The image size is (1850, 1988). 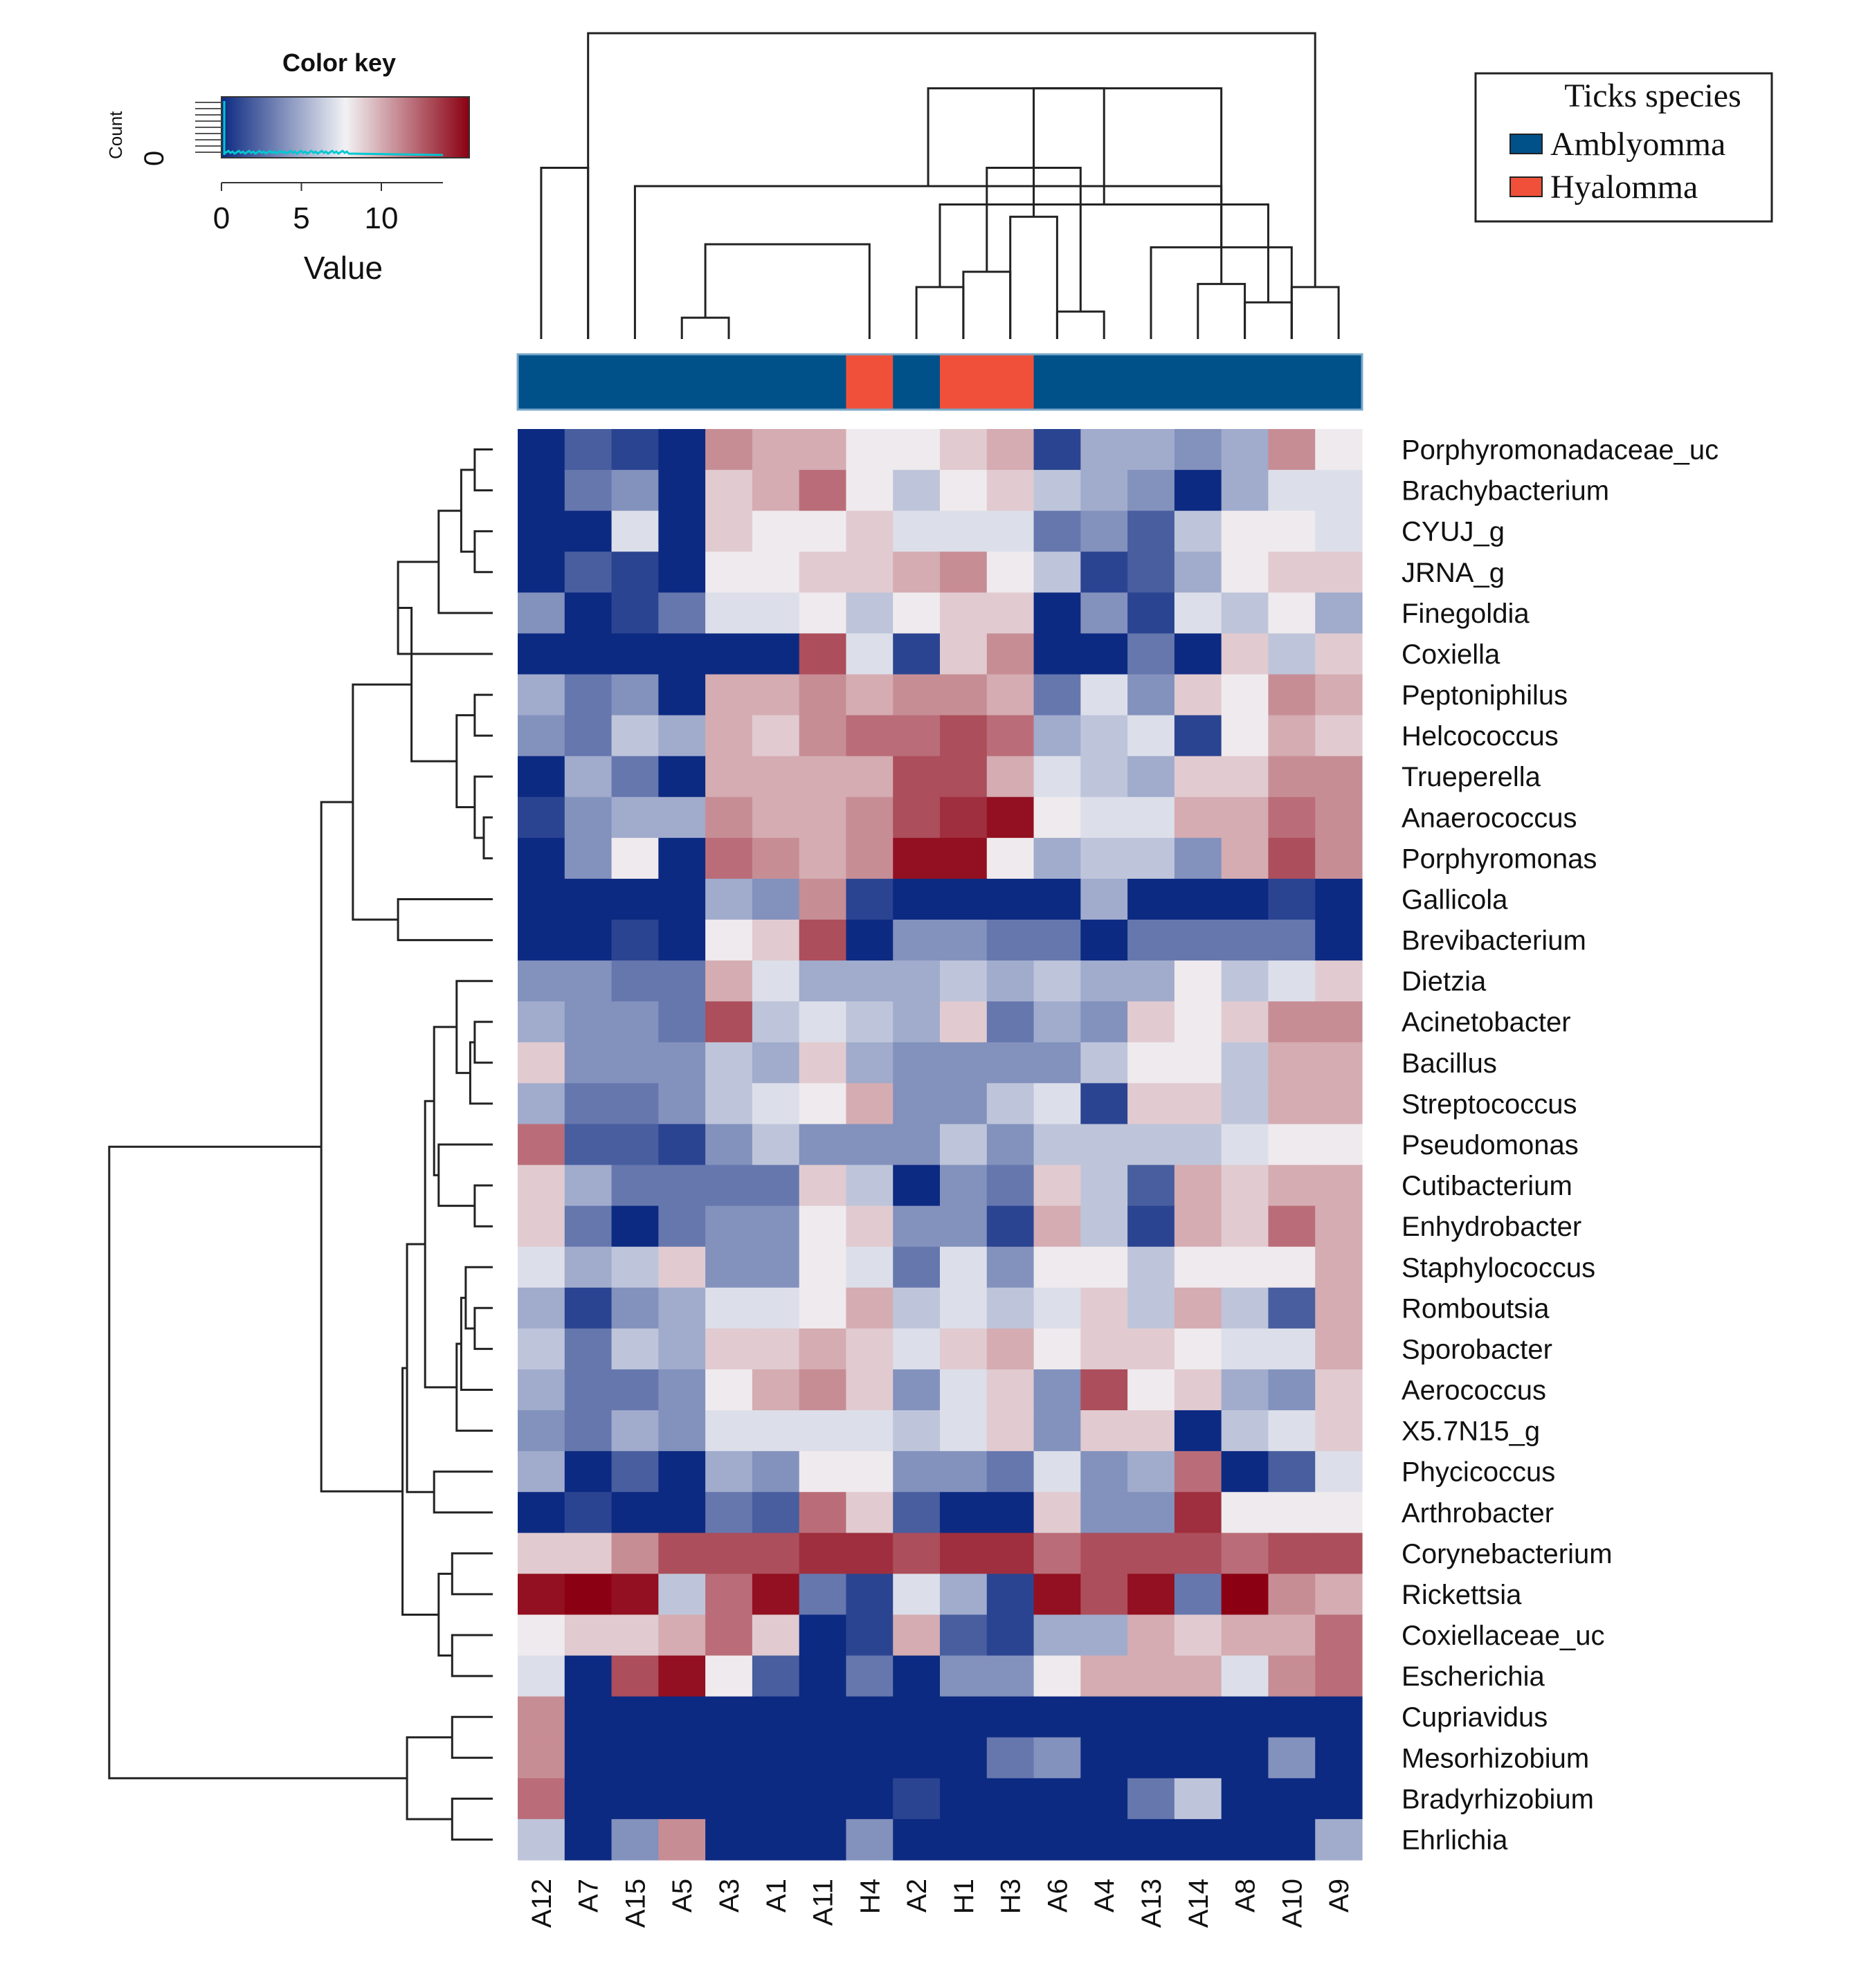 I want to click on row-label: Helcococcus, so click(x=1480, y=736).